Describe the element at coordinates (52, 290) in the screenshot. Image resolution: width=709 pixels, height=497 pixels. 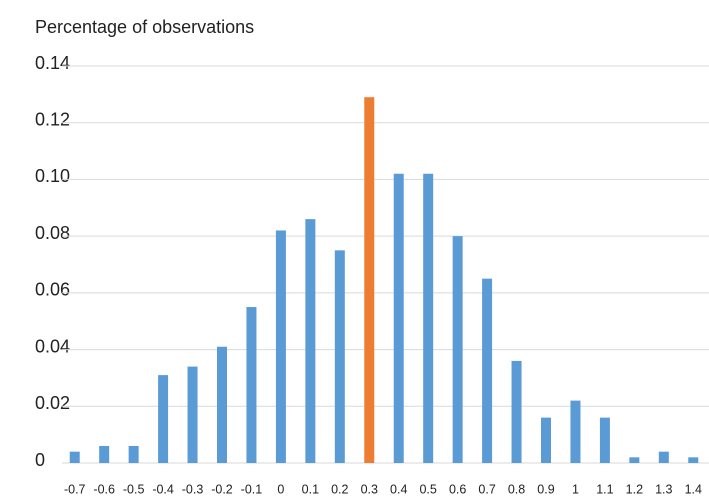
I see `y-tick-label: 0.06` at that location.